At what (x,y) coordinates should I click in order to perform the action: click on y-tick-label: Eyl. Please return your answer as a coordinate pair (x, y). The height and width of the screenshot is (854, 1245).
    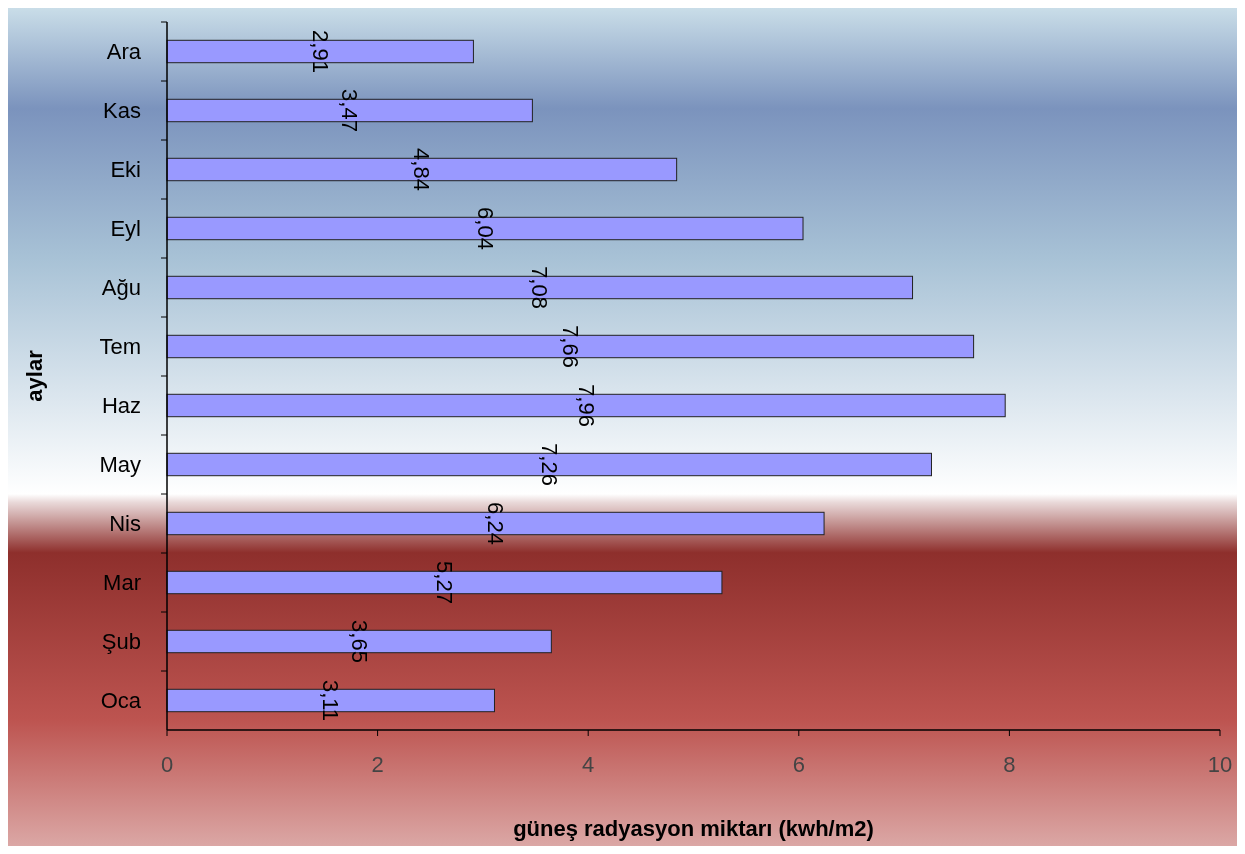
    Looking at the image, I should click on (125, 228).